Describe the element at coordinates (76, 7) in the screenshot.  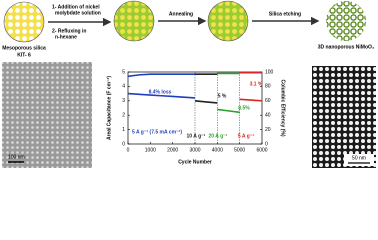
I see `step-label: 1- Addition of nickel` at that location.